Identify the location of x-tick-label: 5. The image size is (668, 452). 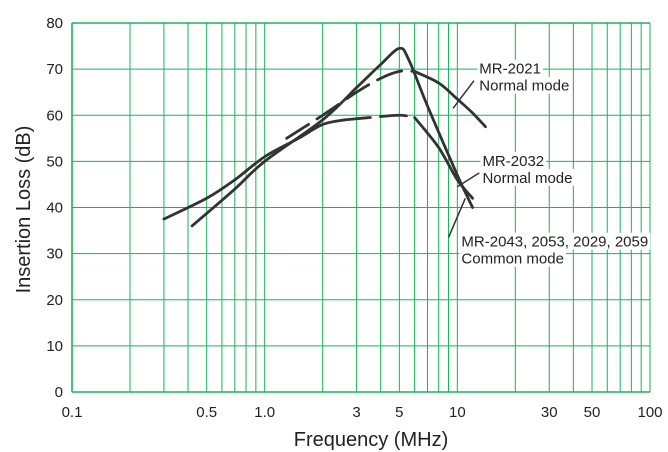
(399, 412).